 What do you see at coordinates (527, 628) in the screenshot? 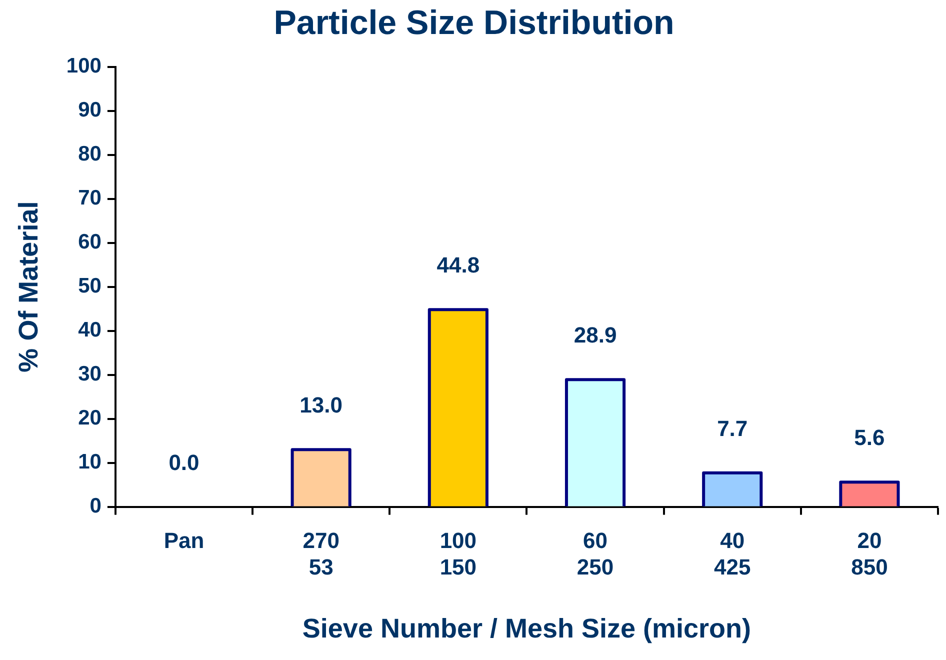
I see `x-axis-title: Sieve Number / Mesh Size (micron)` at bounding box center [527, 628].